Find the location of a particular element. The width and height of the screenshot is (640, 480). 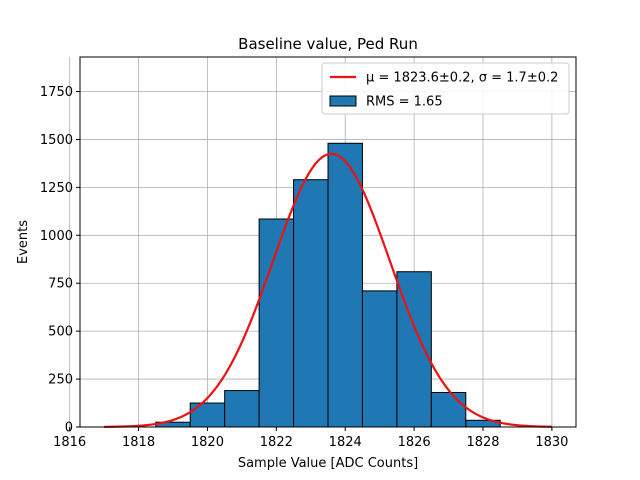

y-tick-label: 1250 is located at coordinates (56, 188).